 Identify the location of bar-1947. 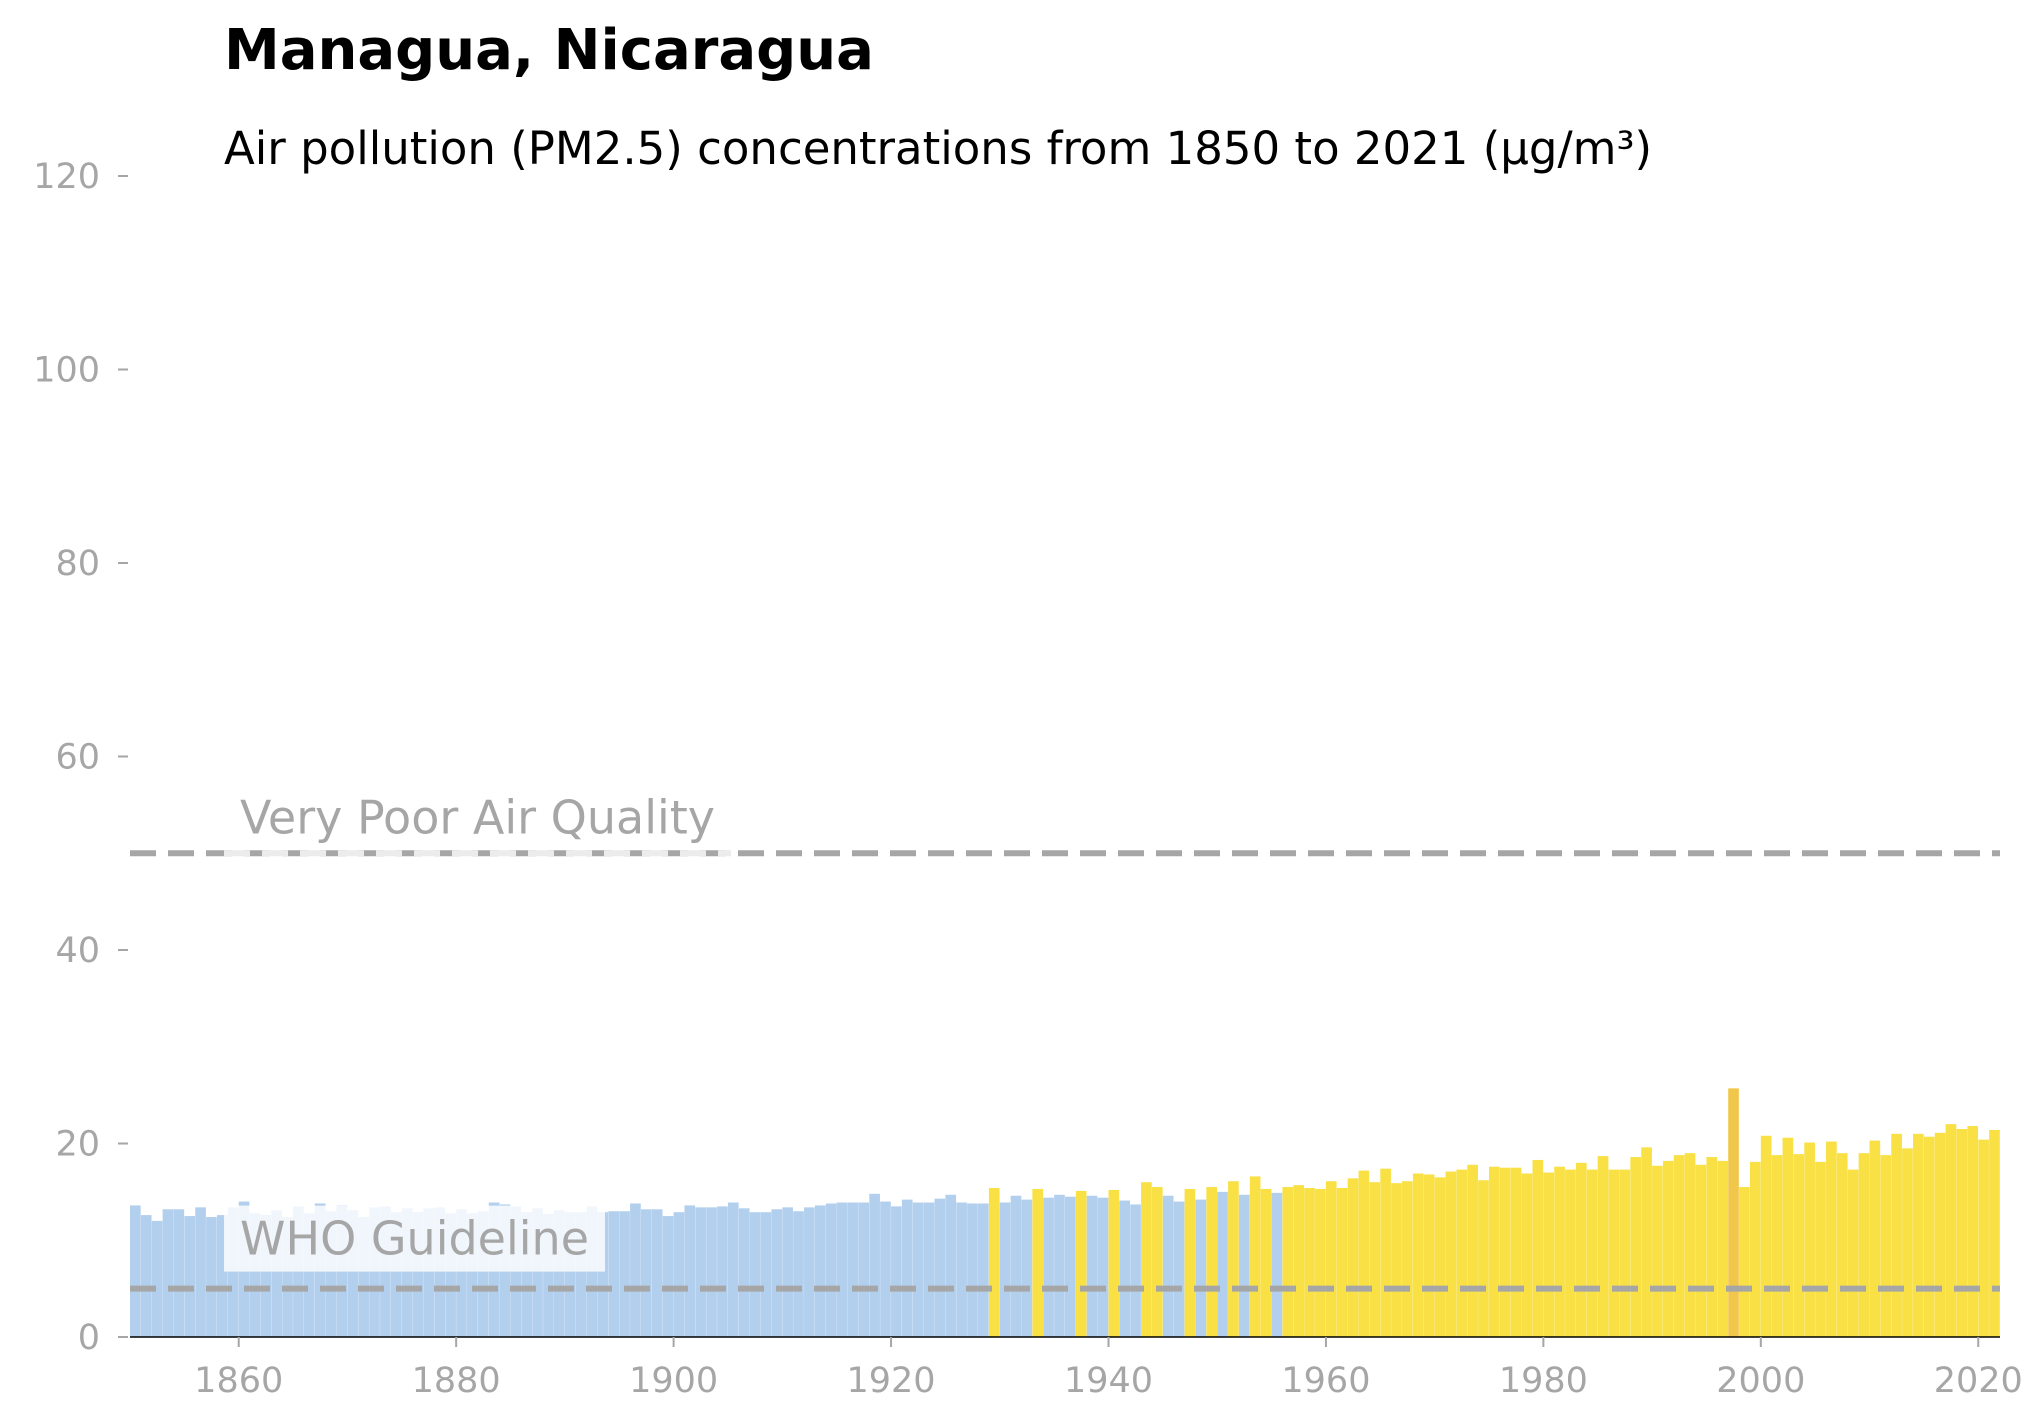
(1190, 1262).